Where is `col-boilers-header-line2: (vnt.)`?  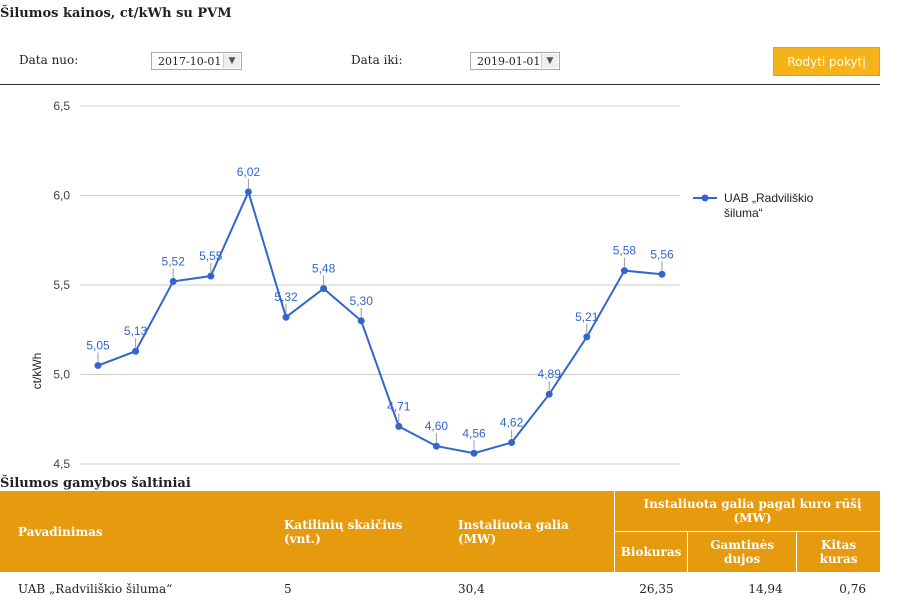
col-boilers-header-line2: (vnt.) is located at coordinates (302, 538).